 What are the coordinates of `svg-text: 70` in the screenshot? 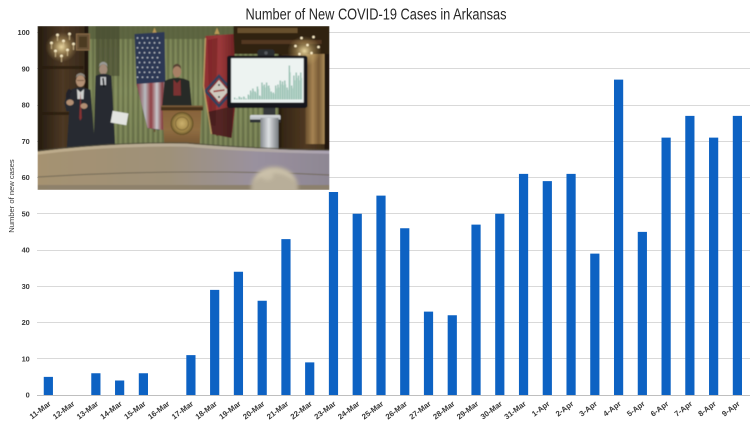 It's located at (26, 141).